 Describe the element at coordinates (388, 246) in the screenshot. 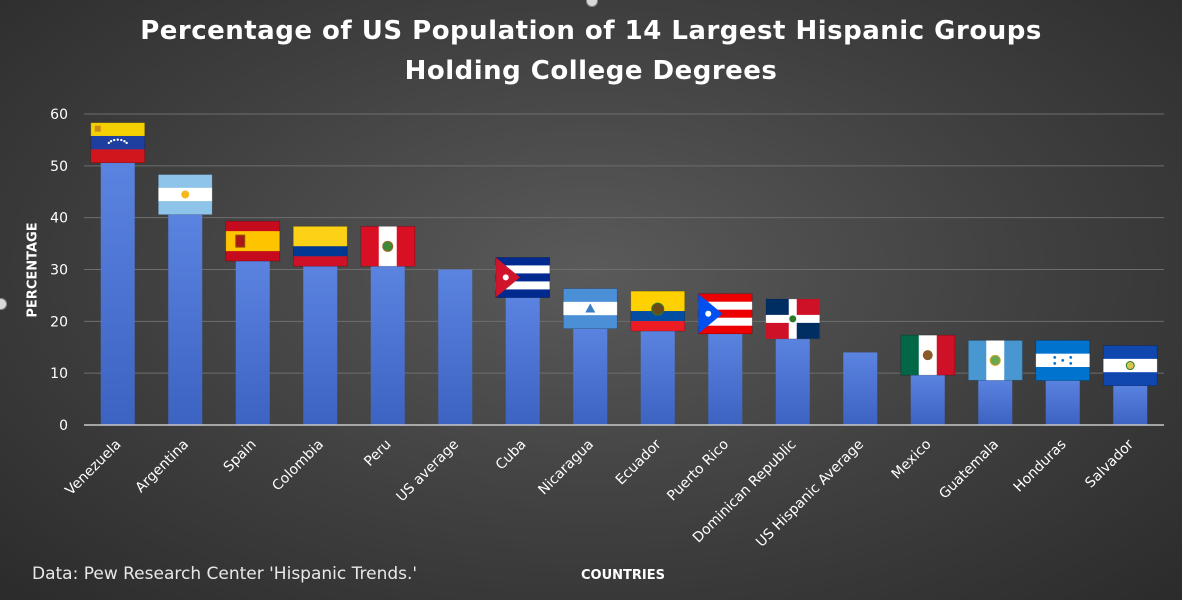

I see `peru-flag` at that location.